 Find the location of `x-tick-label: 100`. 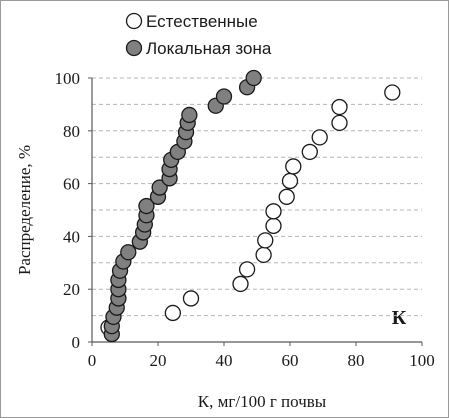

x-tick-label: 100 is located at coordinates (422, 360).